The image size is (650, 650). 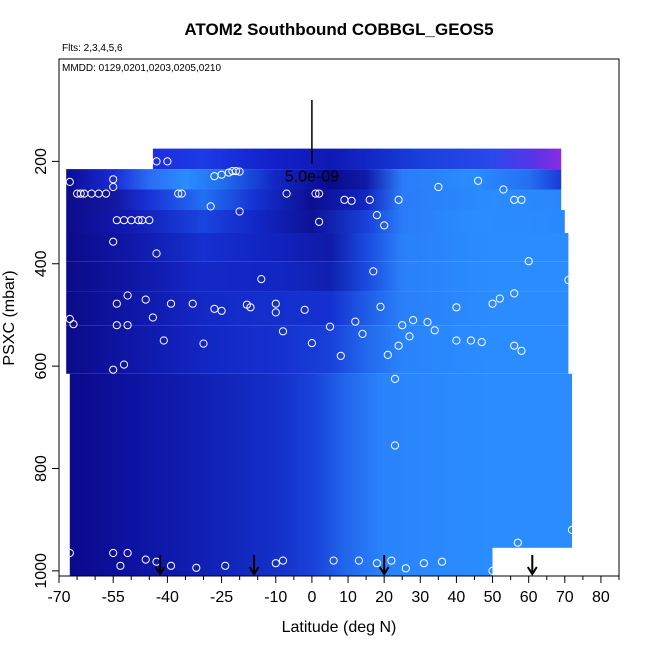 I want to click on scale-bar-label: 5.0e-09, so click(x=312, y=176).